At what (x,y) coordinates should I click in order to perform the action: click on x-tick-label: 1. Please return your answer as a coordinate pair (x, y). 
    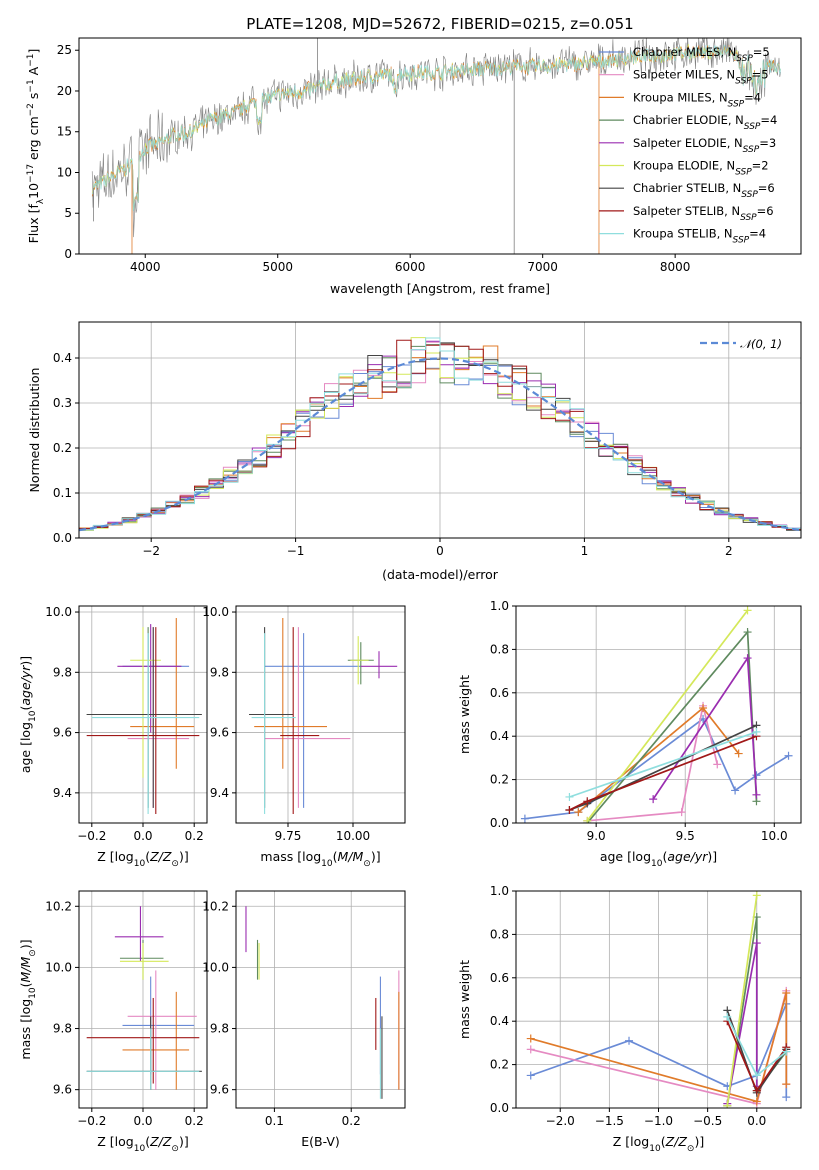
    Looking at the image, I should click on (585, 551).